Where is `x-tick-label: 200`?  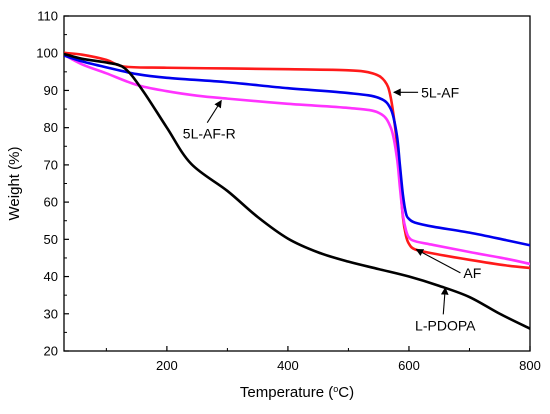 x-tick-label: 200 is located at coordinates (167, 365).